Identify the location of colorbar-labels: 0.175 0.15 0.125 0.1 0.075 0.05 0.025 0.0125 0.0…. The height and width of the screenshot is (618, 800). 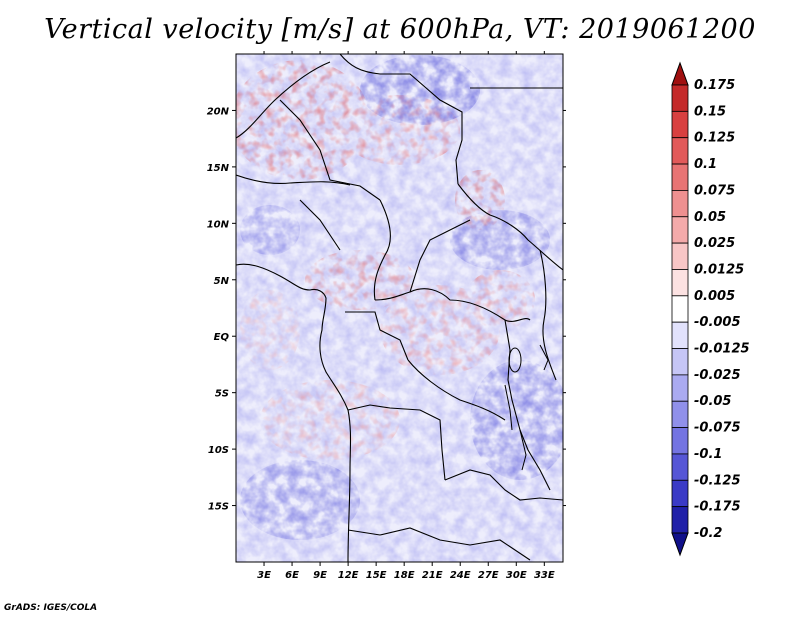
(722, 309).